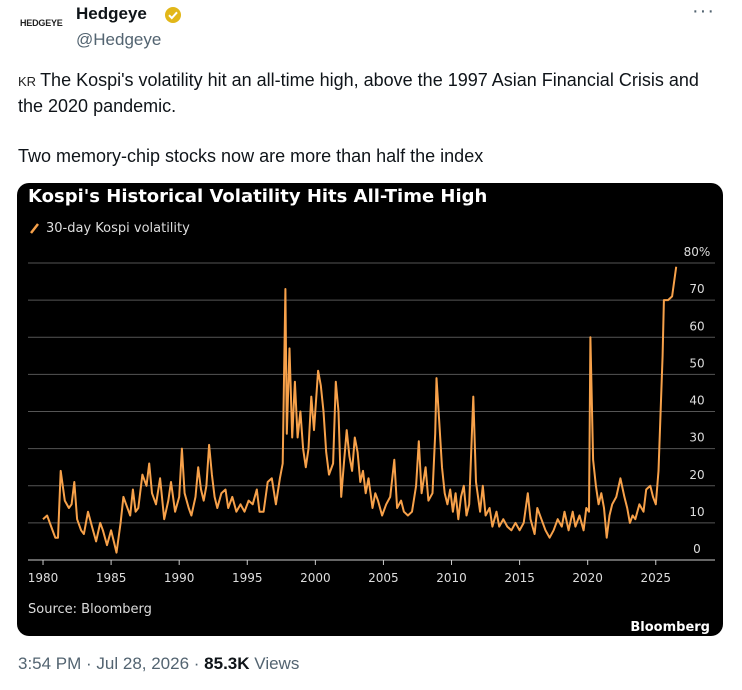 The width and height of the screenshot is (742, 690). I want to click on y-tick-label: 80%, so click(697, 252).